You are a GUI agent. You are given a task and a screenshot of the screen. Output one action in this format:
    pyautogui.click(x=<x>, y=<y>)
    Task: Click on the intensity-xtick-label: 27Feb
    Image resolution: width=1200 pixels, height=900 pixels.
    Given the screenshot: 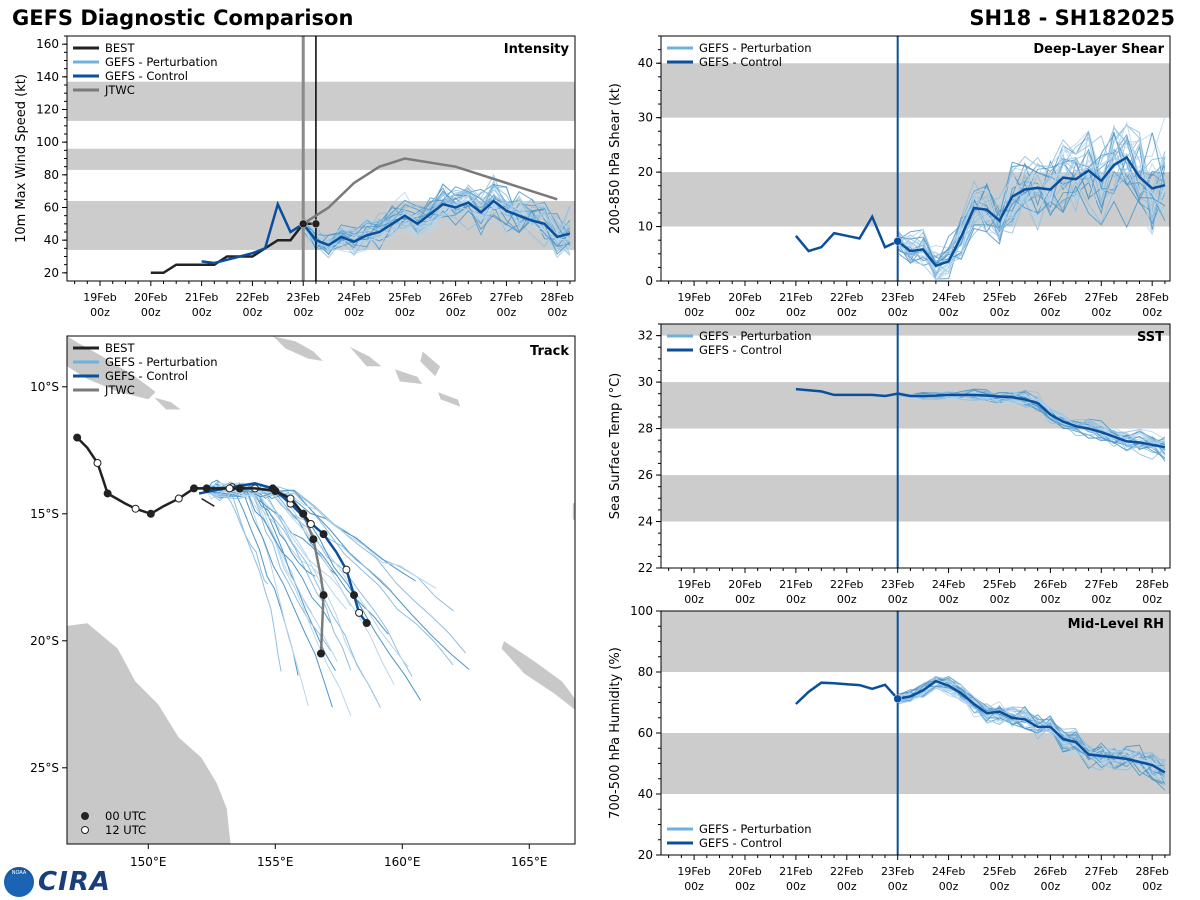 What is the action you would take?
    pyautogui.click(x=506, y=297)
    